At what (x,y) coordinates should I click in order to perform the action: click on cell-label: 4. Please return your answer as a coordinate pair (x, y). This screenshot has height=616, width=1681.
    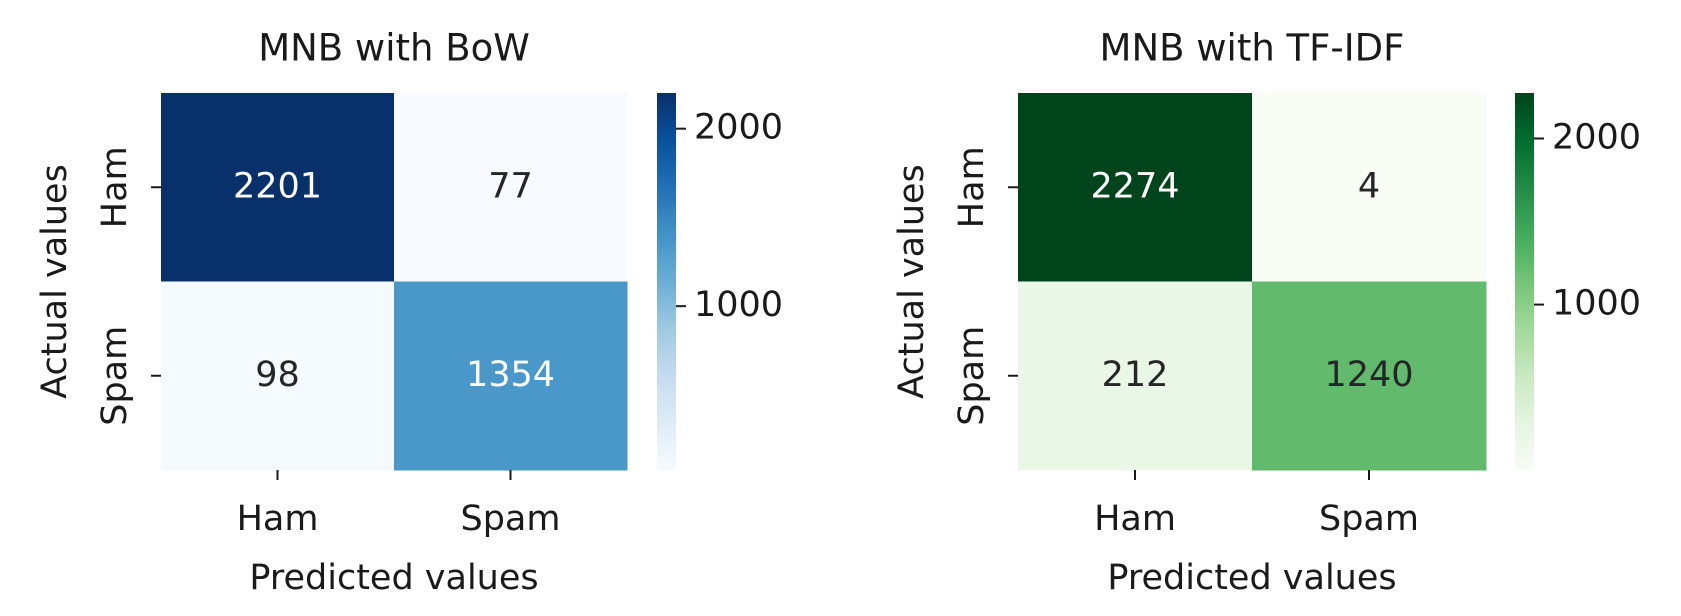
    Looking at the image, I should click on (1369, 186).